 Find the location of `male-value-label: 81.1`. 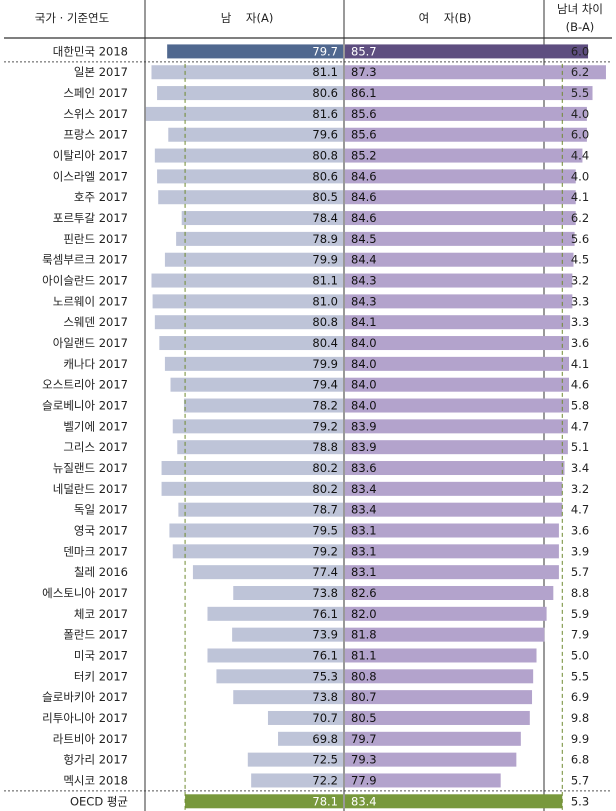

male-value-label: 81.1 is located at coordinates (325, 281).